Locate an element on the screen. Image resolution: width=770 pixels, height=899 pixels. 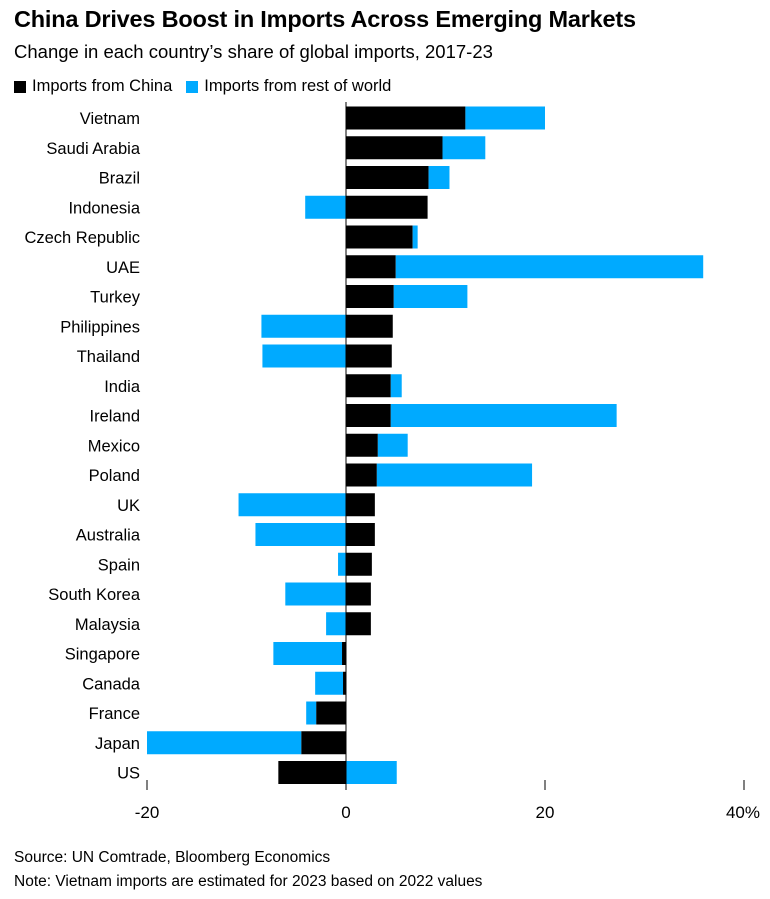
x-tick-label-3: 40% is located at coordinates (743, 812).